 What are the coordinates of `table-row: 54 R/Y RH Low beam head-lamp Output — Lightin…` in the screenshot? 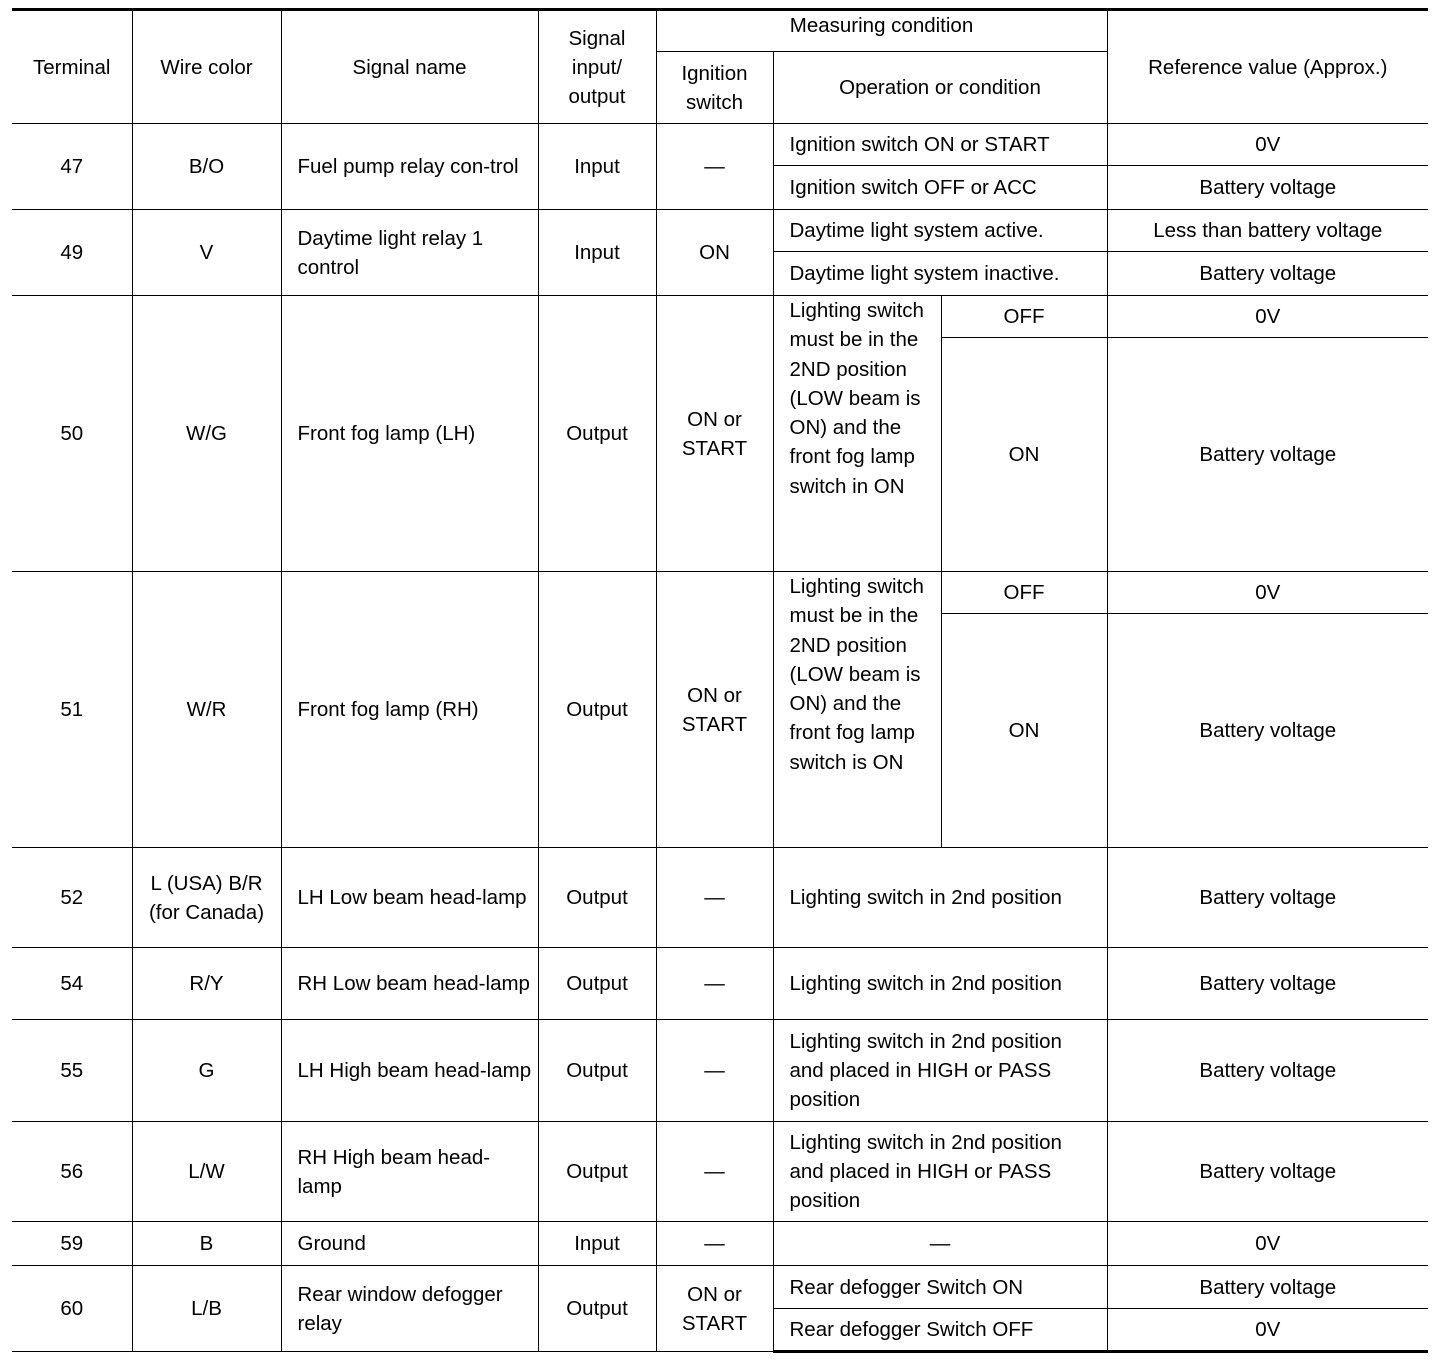 It's located at (720, 983).